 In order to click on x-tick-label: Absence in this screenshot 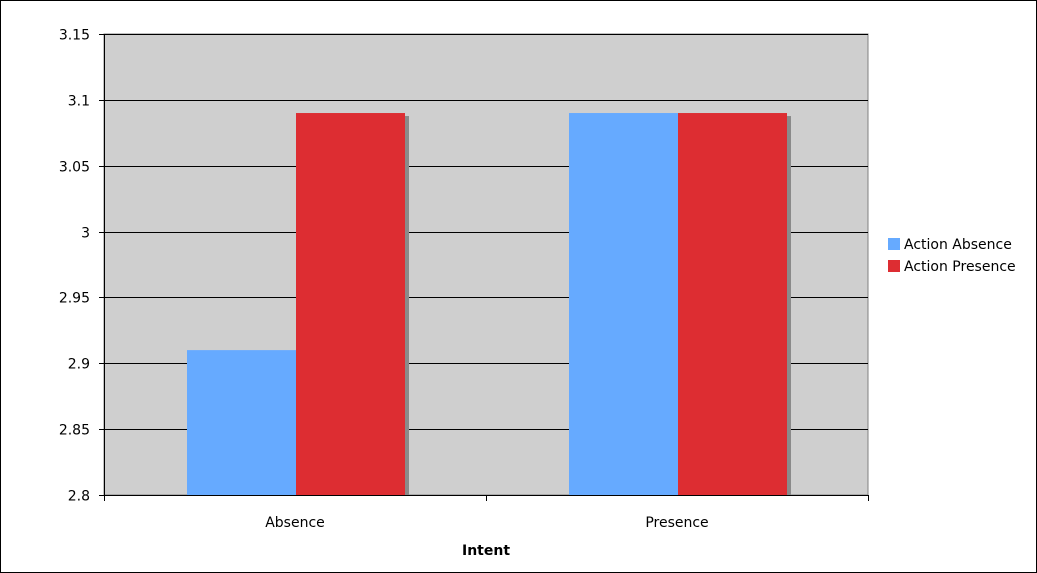, I will do `click(295, 523)`.